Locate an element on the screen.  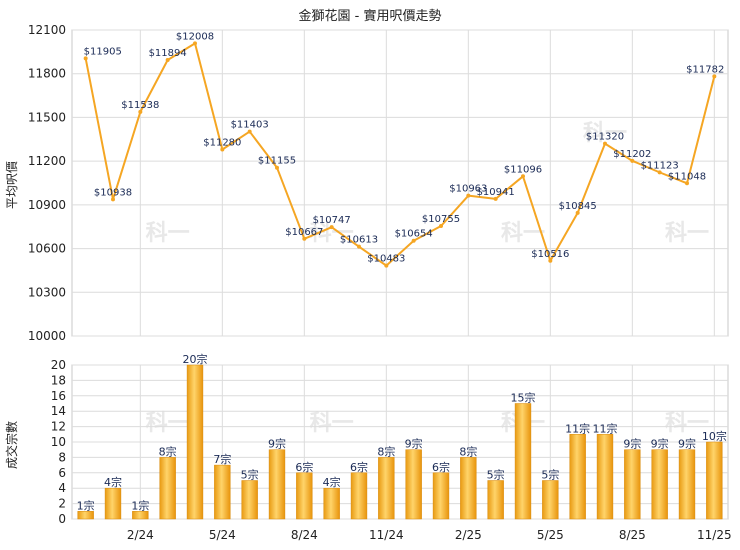
volume-tick-label: 12 is located at coordinates (58, 427).